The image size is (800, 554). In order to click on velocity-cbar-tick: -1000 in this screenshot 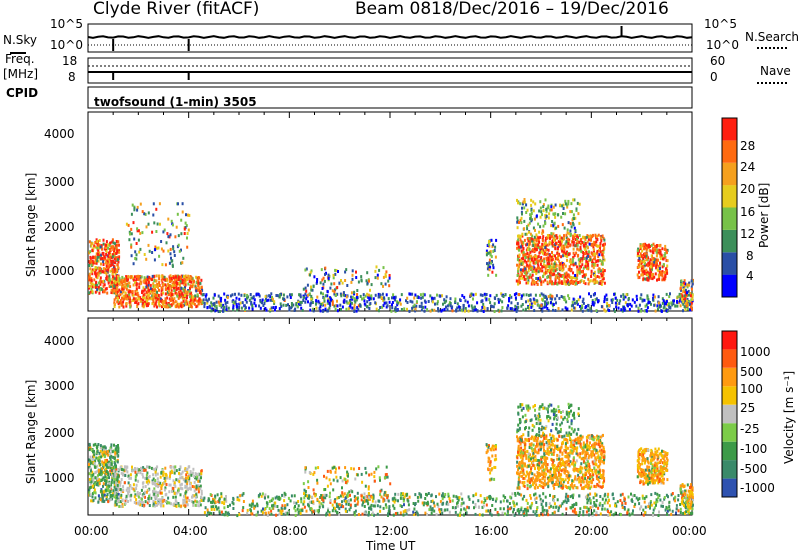, I will do `click(757, 488)`.